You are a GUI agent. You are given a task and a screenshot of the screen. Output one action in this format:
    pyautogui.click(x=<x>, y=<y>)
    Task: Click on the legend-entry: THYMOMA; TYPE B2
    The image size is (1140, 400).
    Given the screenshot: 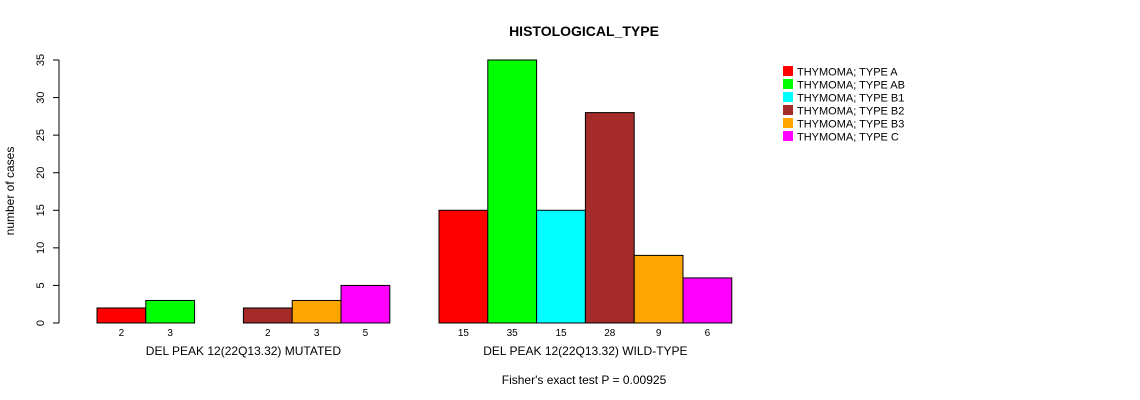 What is the action you would take?
    pyautogui.click(x=850, y=112)
    